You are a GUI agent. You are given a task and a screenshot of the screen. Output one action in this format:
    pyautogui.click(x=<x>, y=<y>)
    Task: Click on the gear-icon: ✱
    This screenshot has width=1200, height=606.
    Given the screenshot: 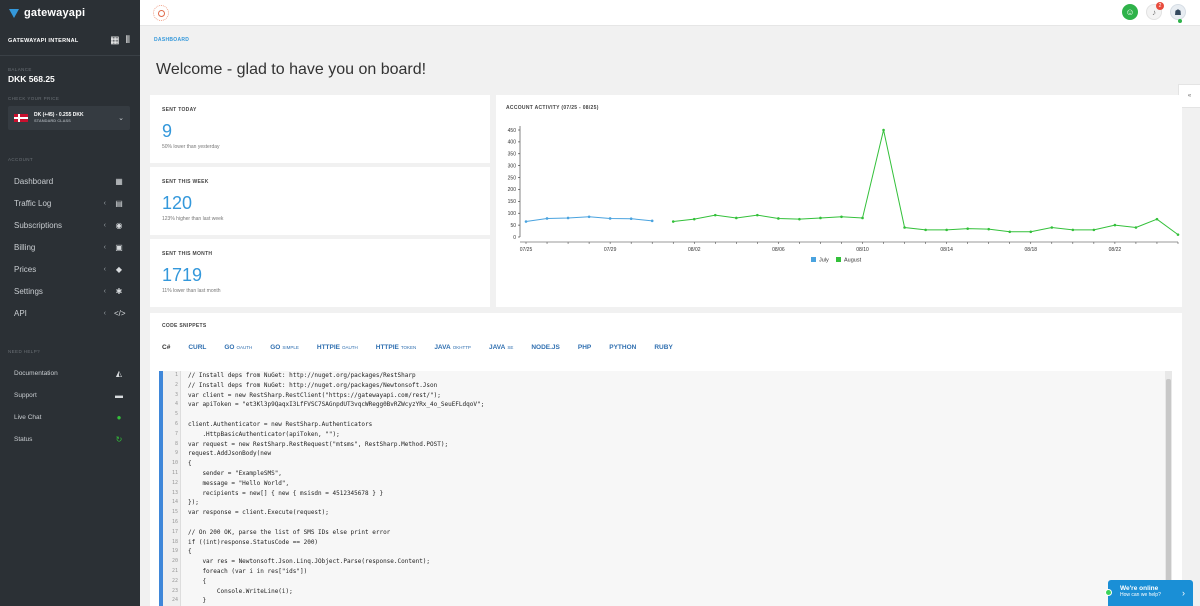 What is the action you would take?
    pyautogui.click(x=119, y=291)
    